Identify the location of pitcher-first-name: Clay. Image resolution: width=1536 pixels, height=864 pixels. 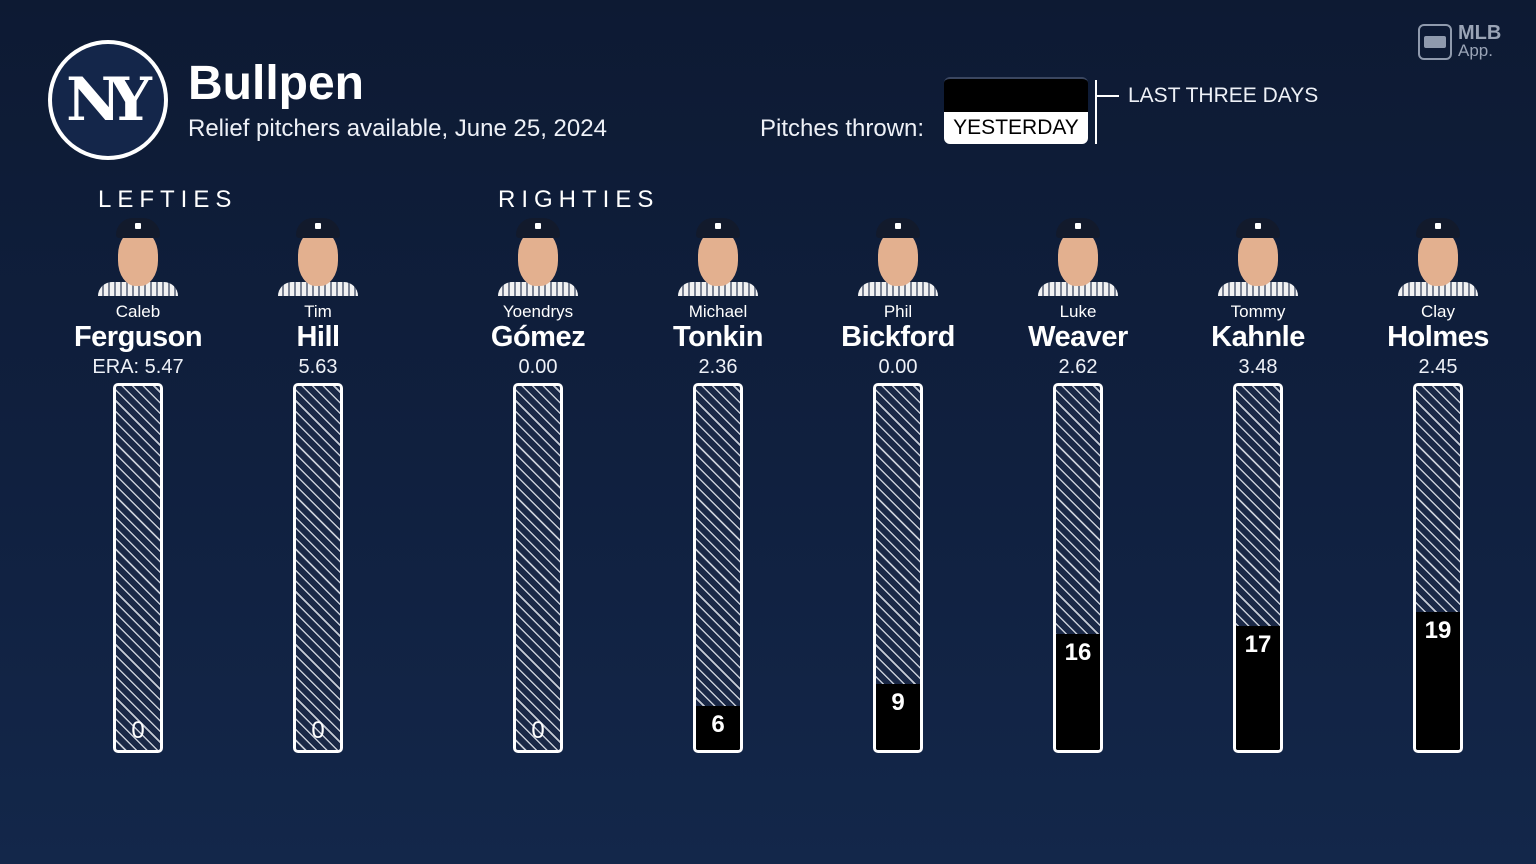
(1437, 311).